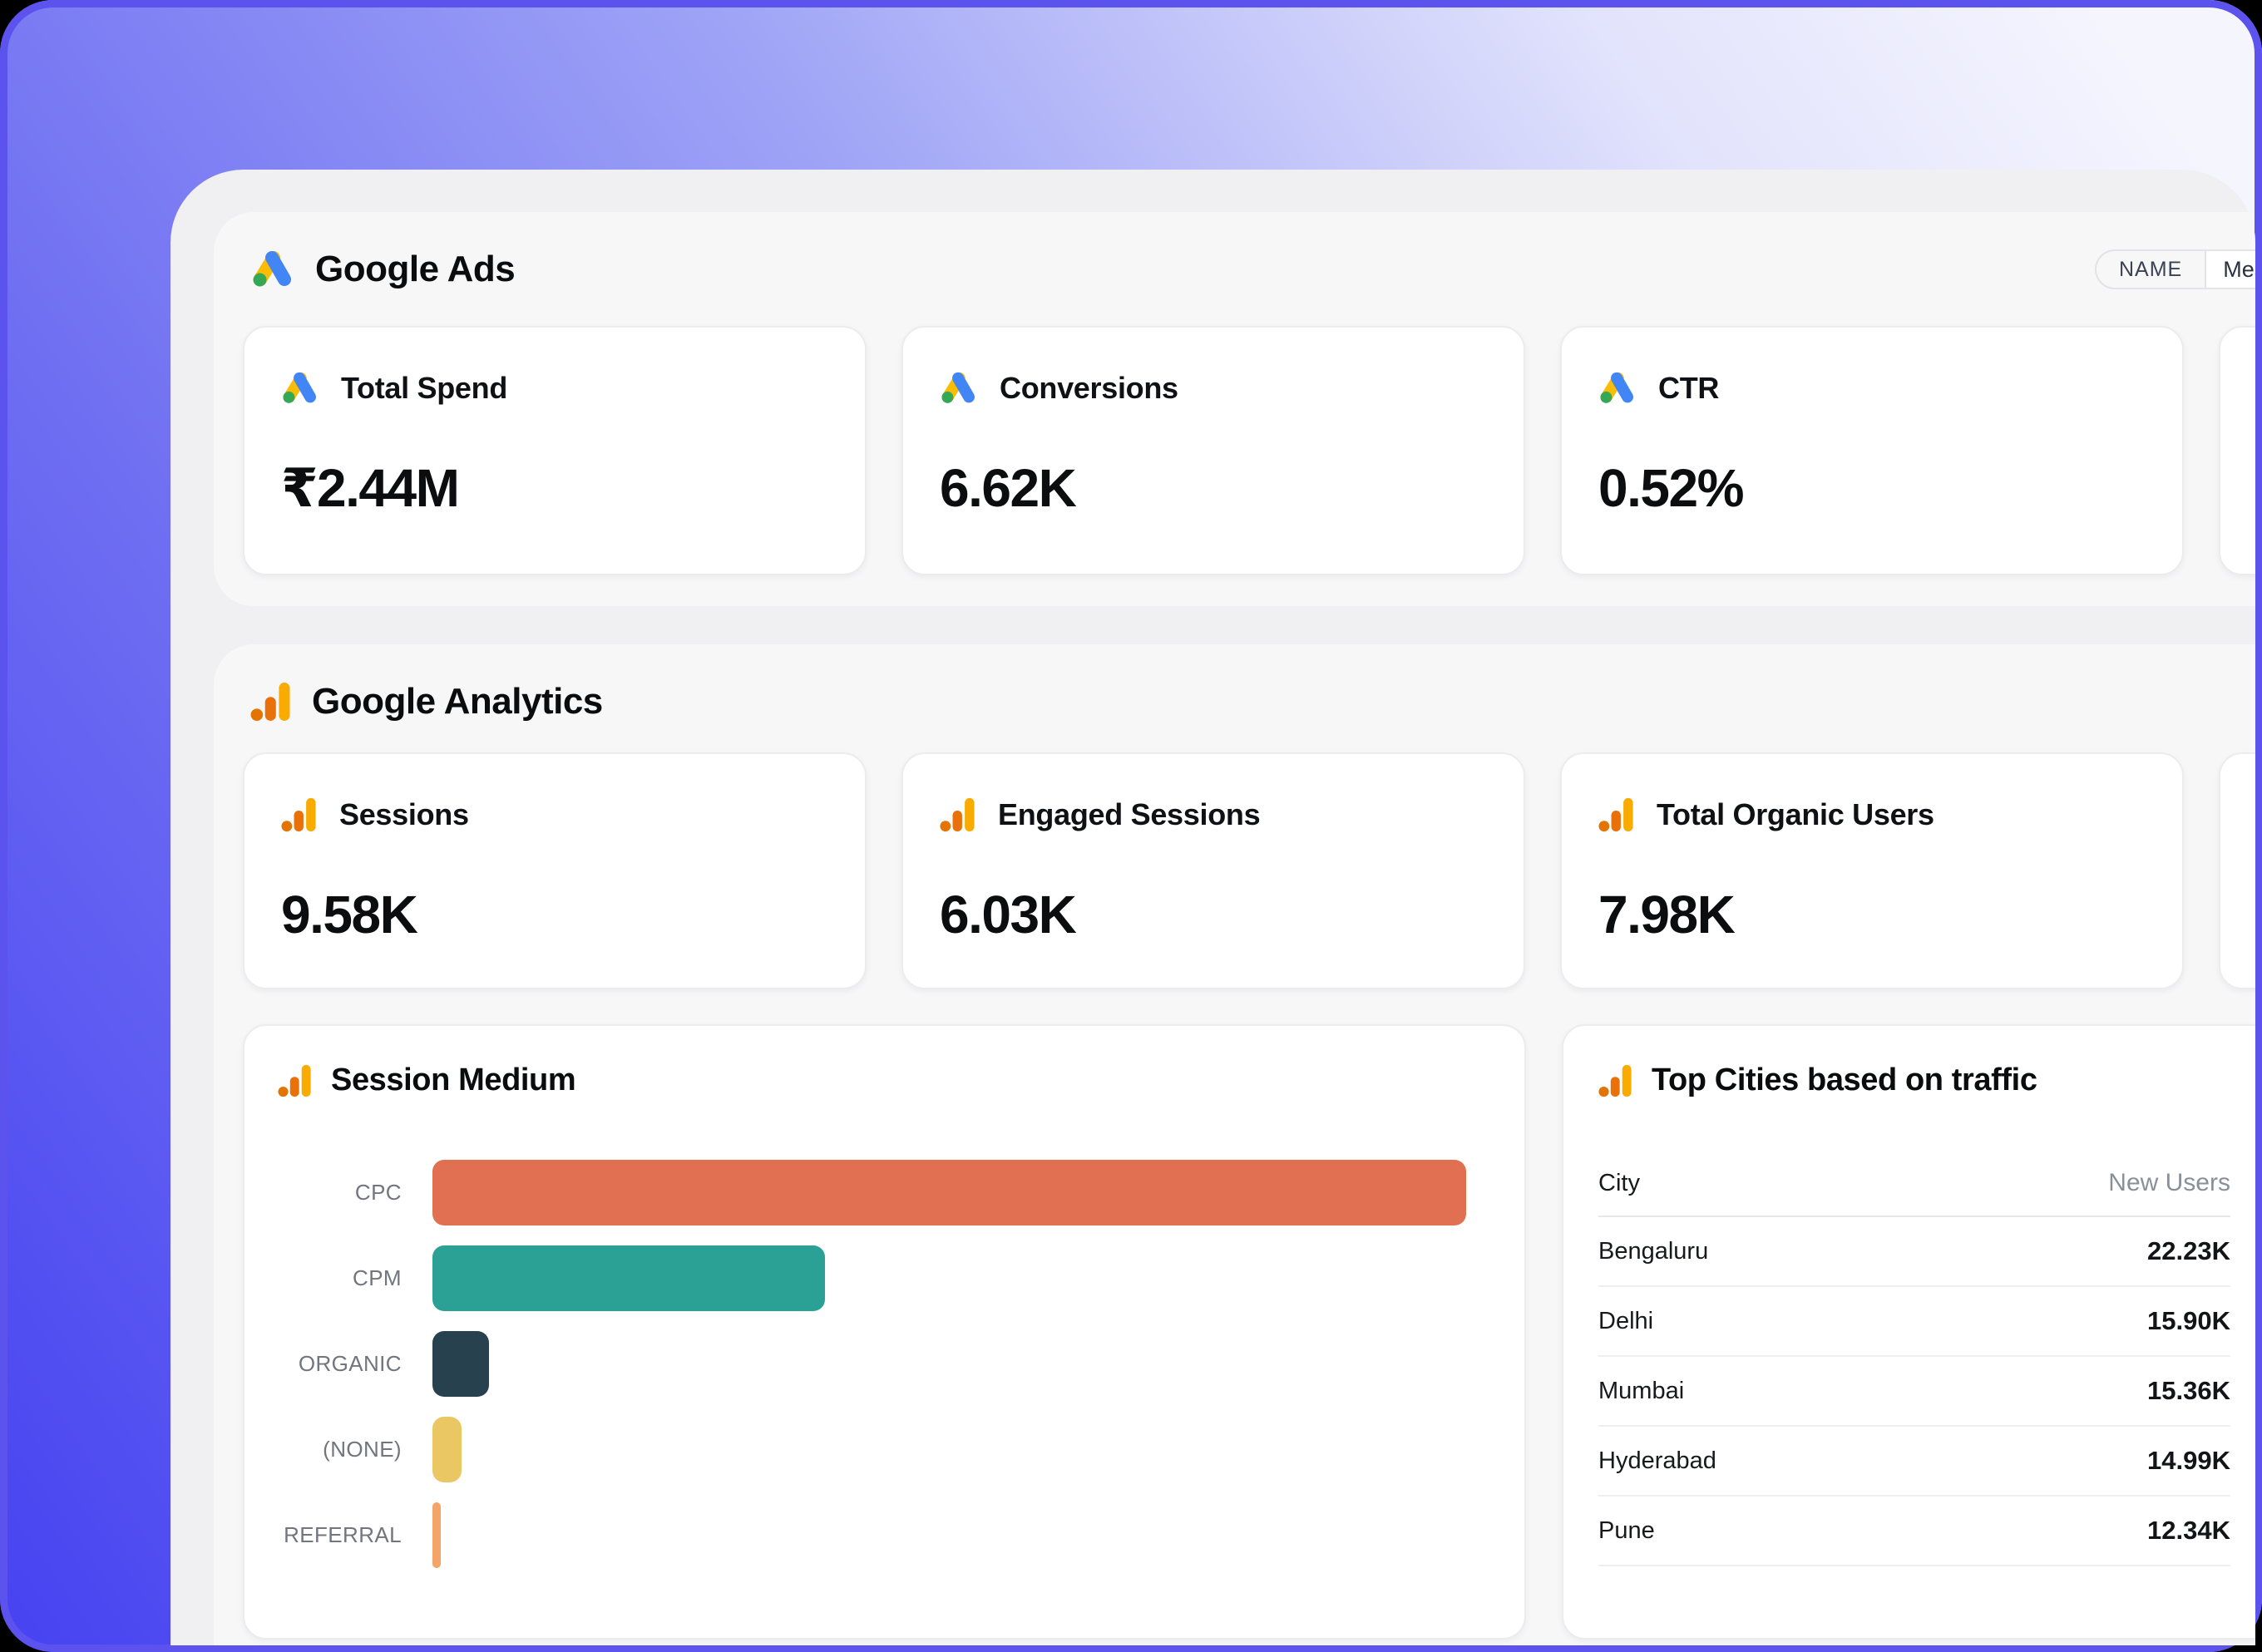 The image size is (2262, 1652). Describe the element at coordinates (1914, 1392) in the screenshot. I see `table-row: Mumbai 15.36K` at that location.